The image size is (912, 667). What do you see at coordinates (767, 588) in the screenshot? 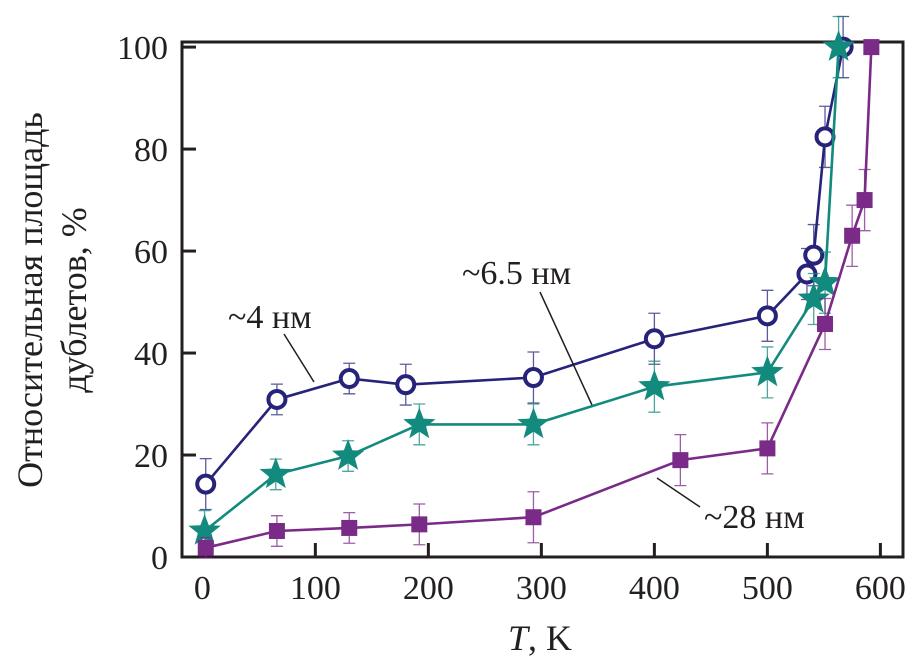
I see `x-tick-label: 500` at bounding box center [767, 588].